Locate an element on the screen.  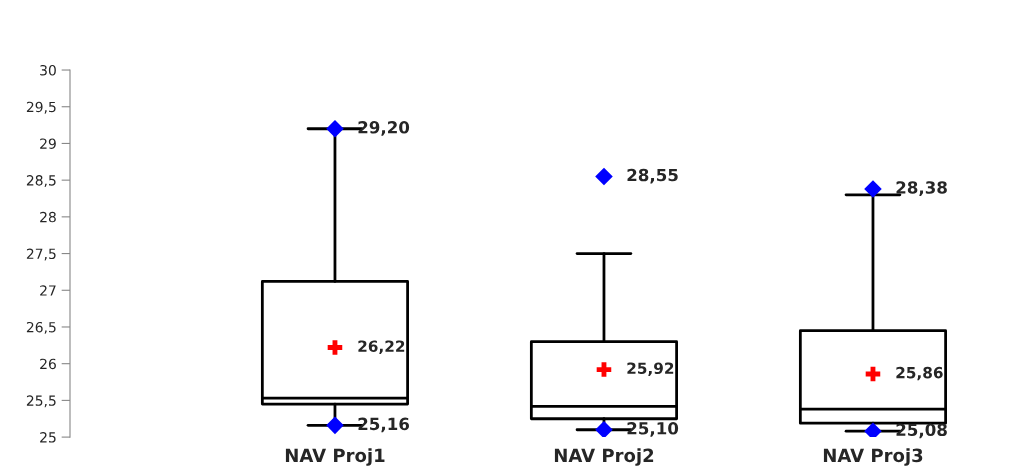
y-tick-label: 27,5 is located at coordinates (41, 254).